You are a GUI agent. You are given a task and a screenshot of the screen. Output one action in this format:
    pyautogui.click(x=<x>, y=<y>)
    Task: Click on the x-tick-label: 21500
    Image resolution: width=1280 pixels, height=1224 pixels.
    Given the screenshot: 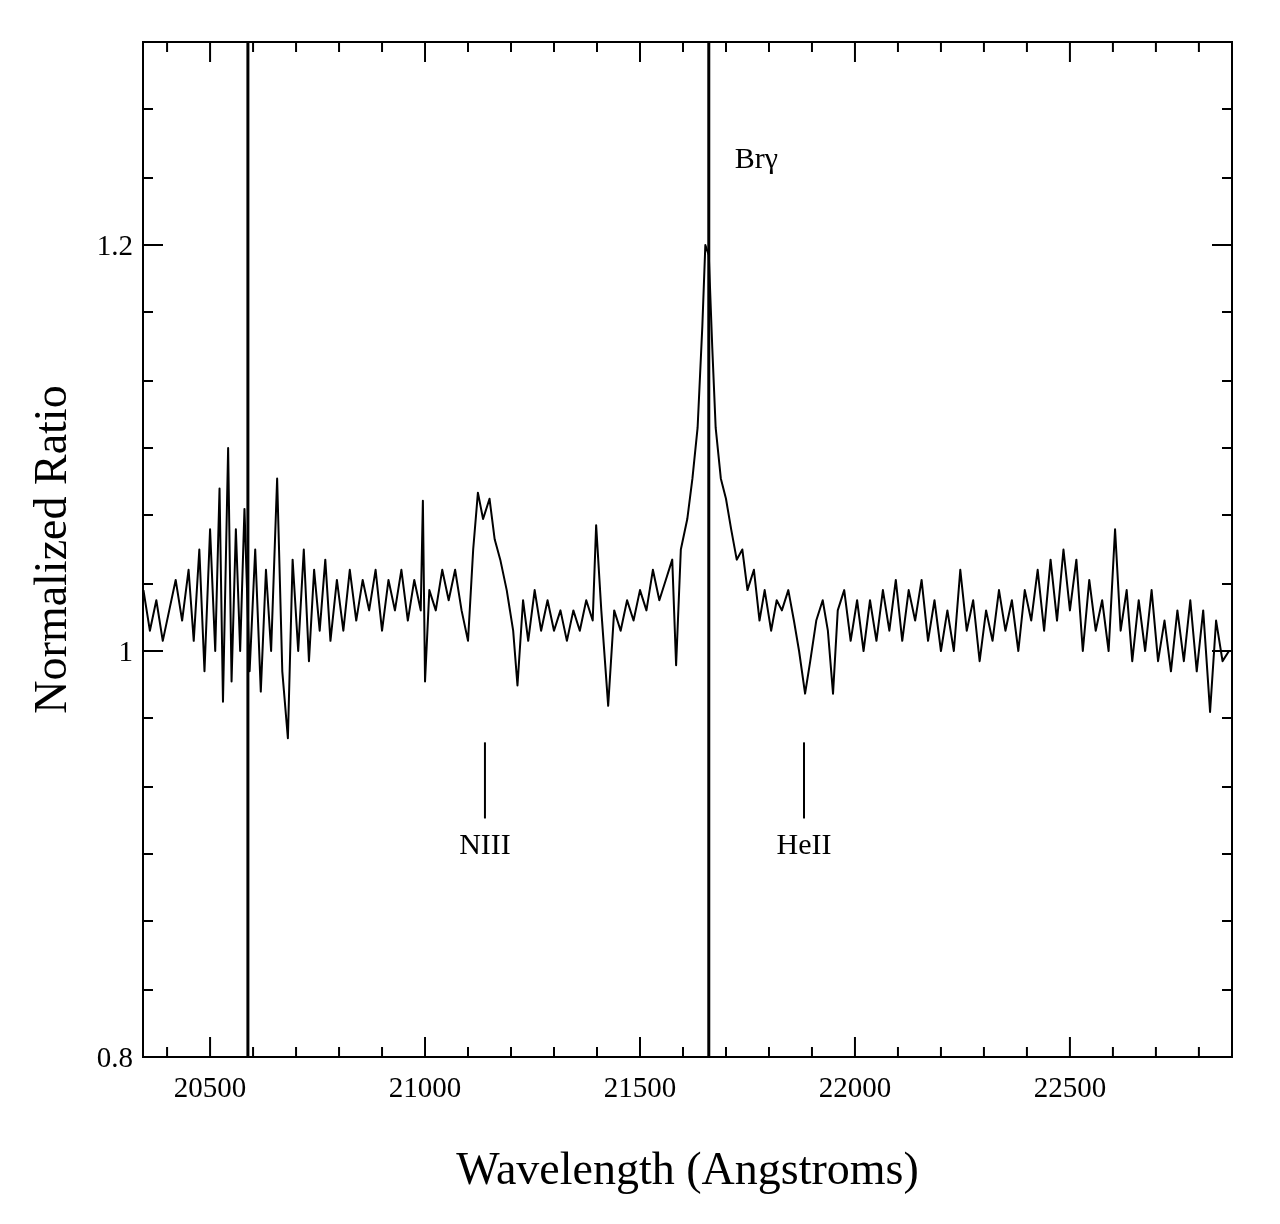 What is the action you would take?
    pyautogui.click(x=640, y=1087)
    